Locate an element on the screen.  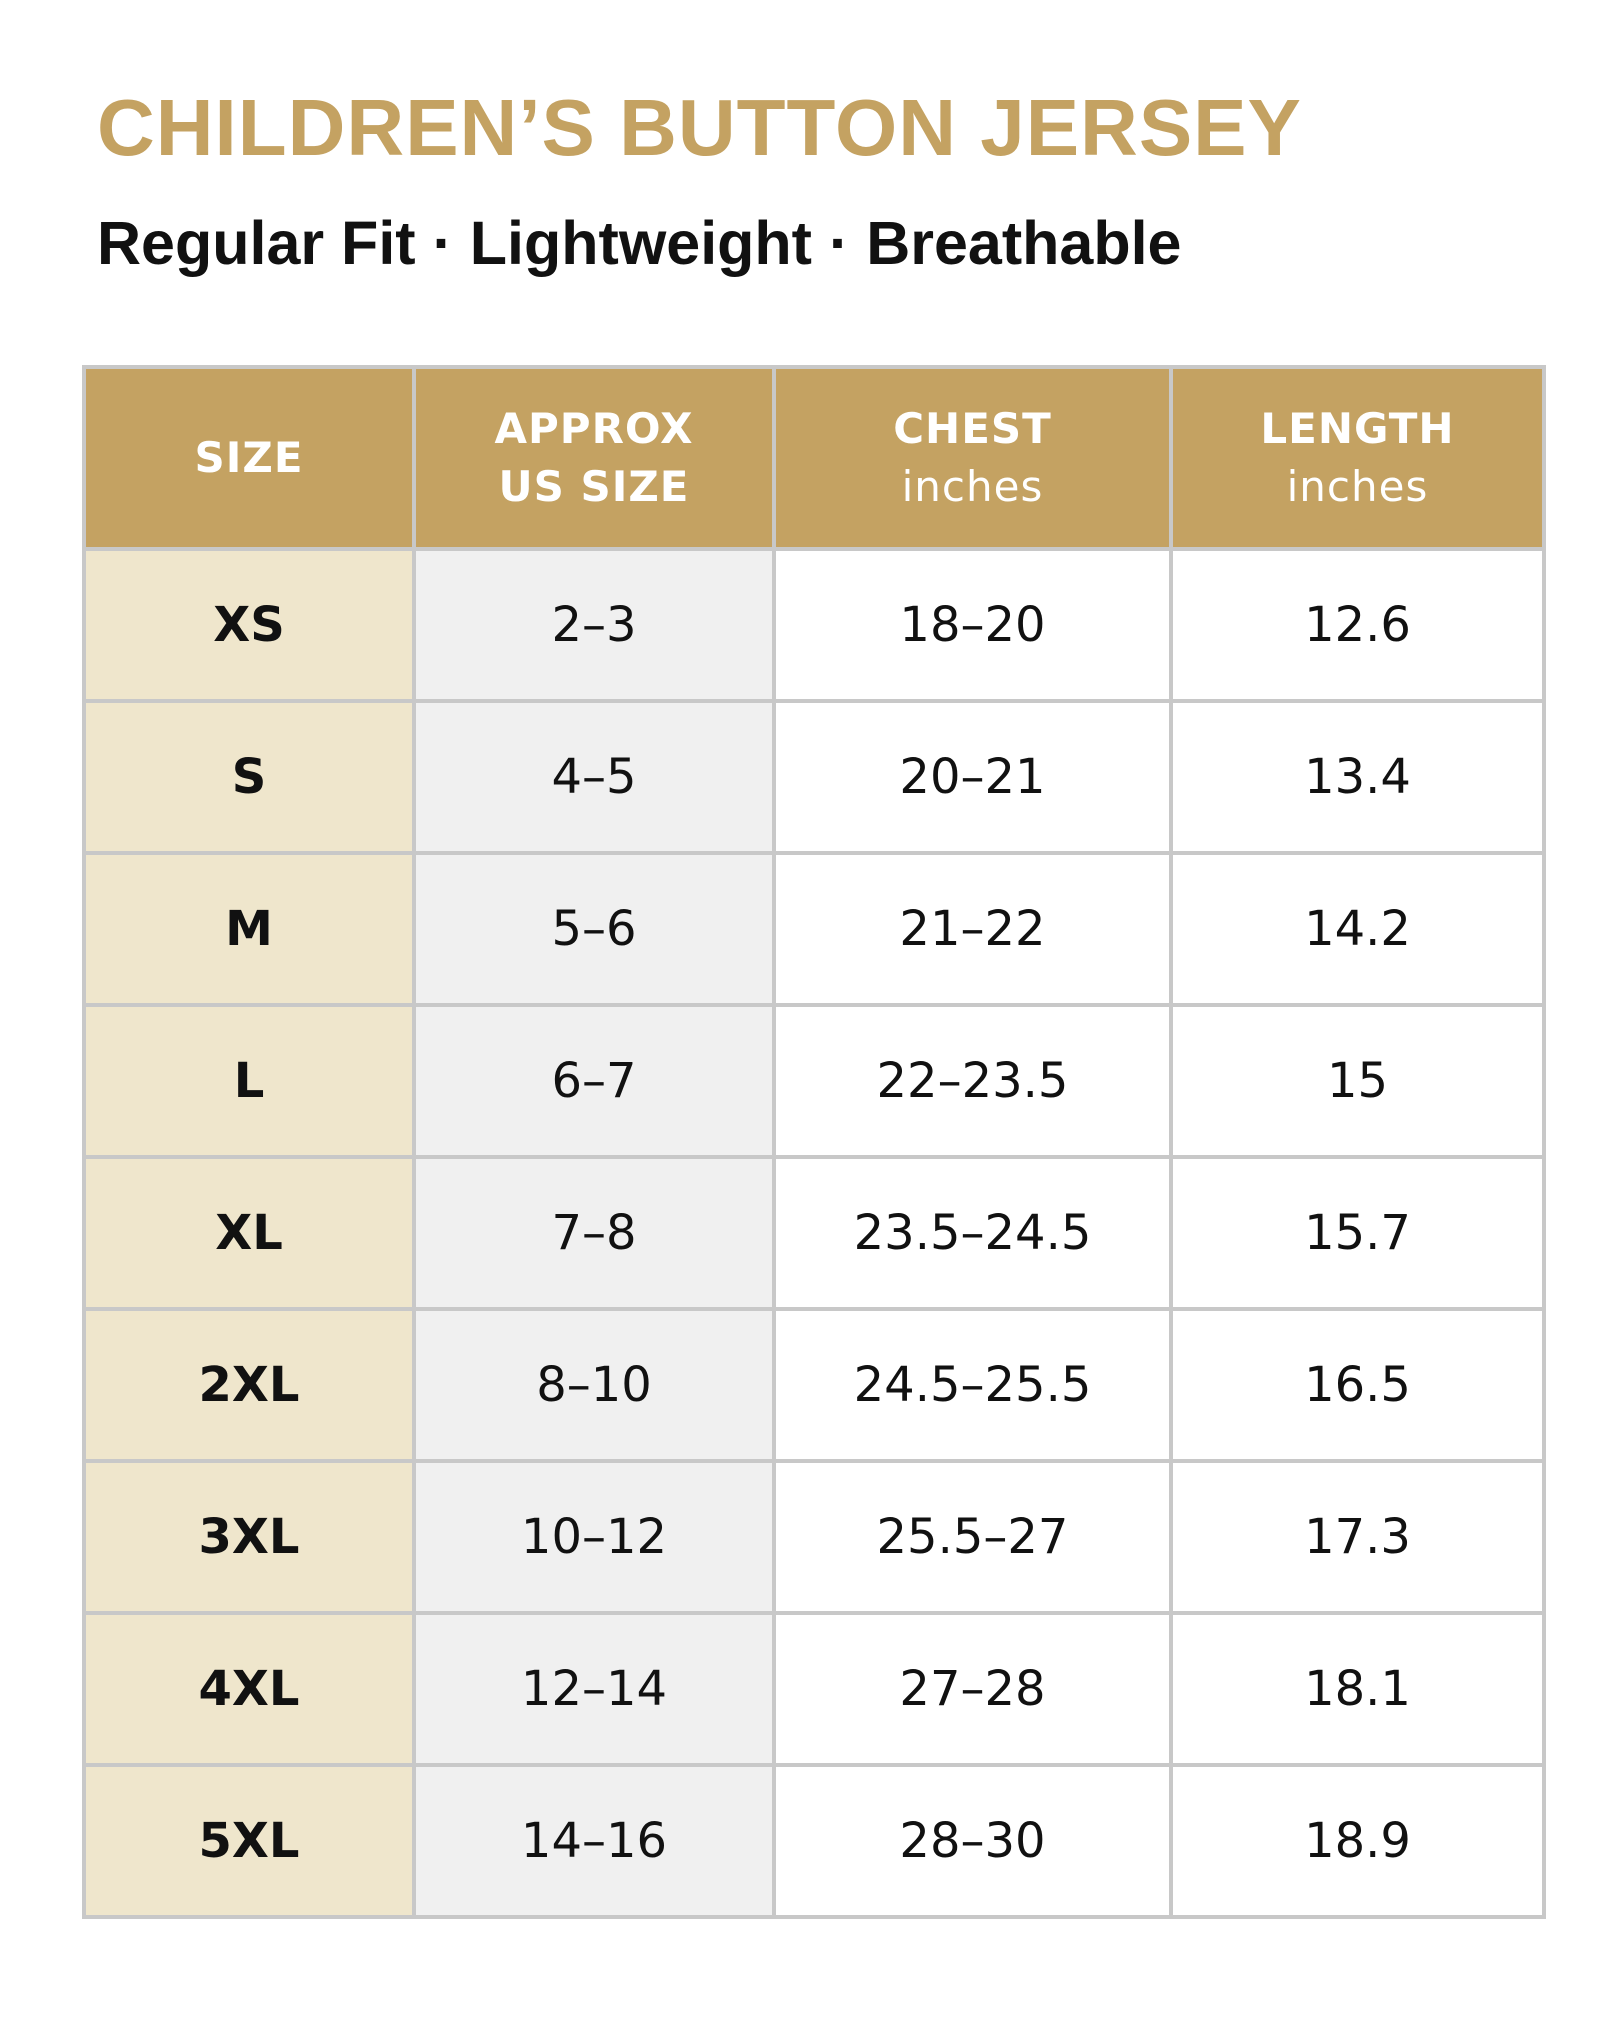
table-row: XL 7–8 23.5–24.5 15.7 is located at coordinates (814, 1233).